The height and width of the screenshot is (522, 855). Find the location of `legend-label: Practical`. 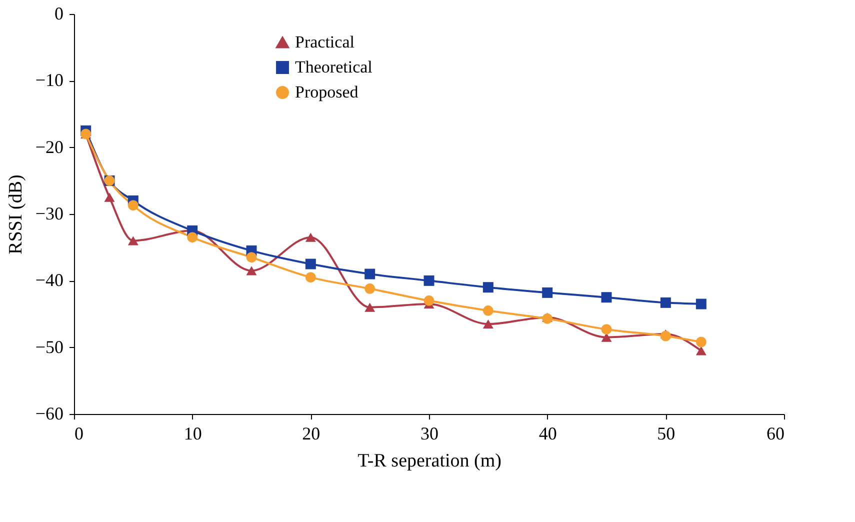

legend-label: Practical is located at coordinates (325, 42).